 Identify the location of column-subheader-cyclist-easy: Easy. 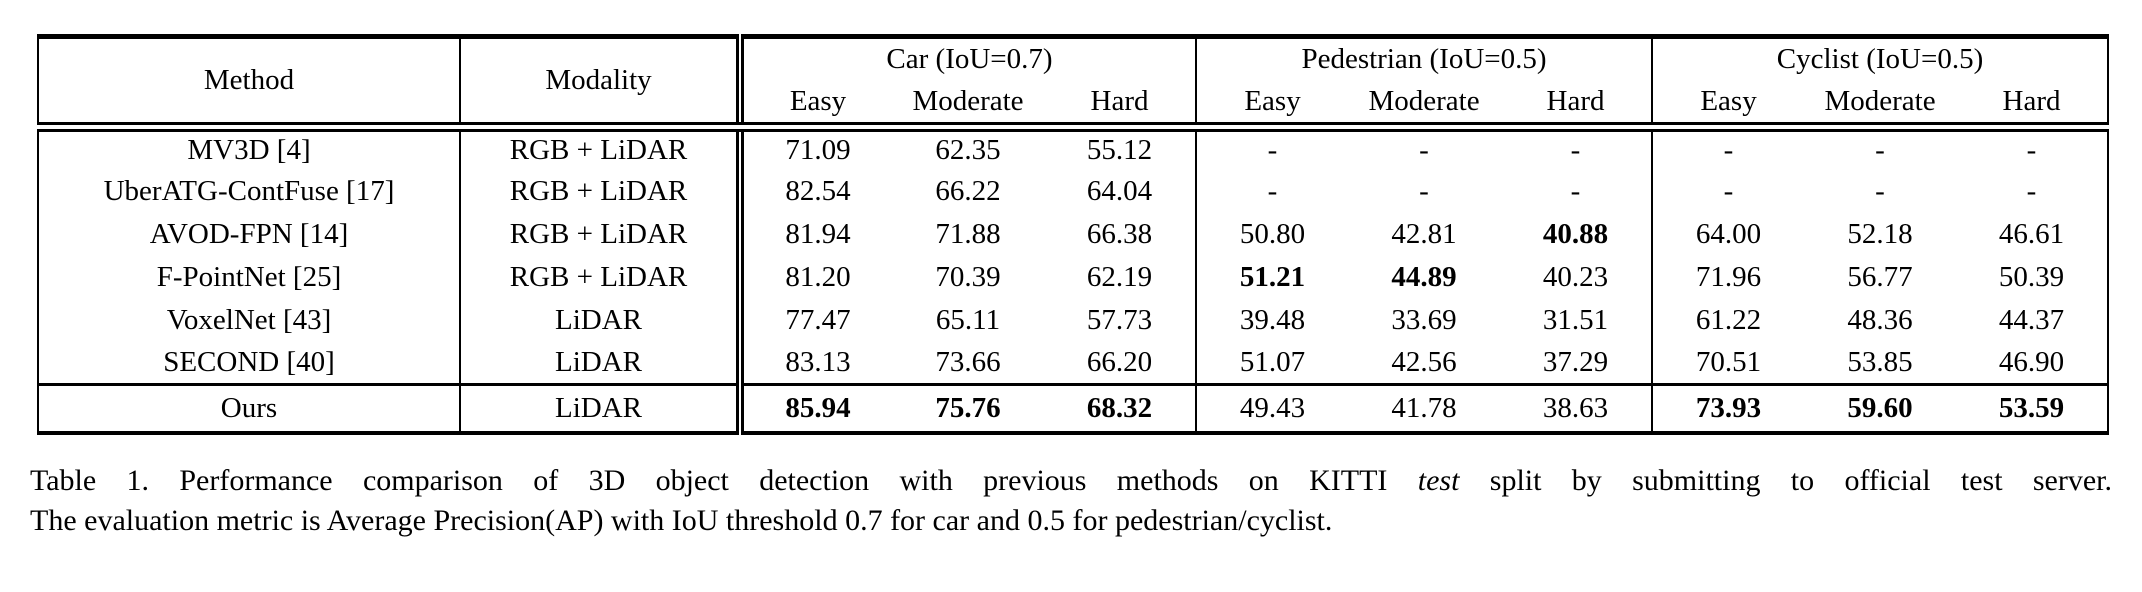
(1728, 106).